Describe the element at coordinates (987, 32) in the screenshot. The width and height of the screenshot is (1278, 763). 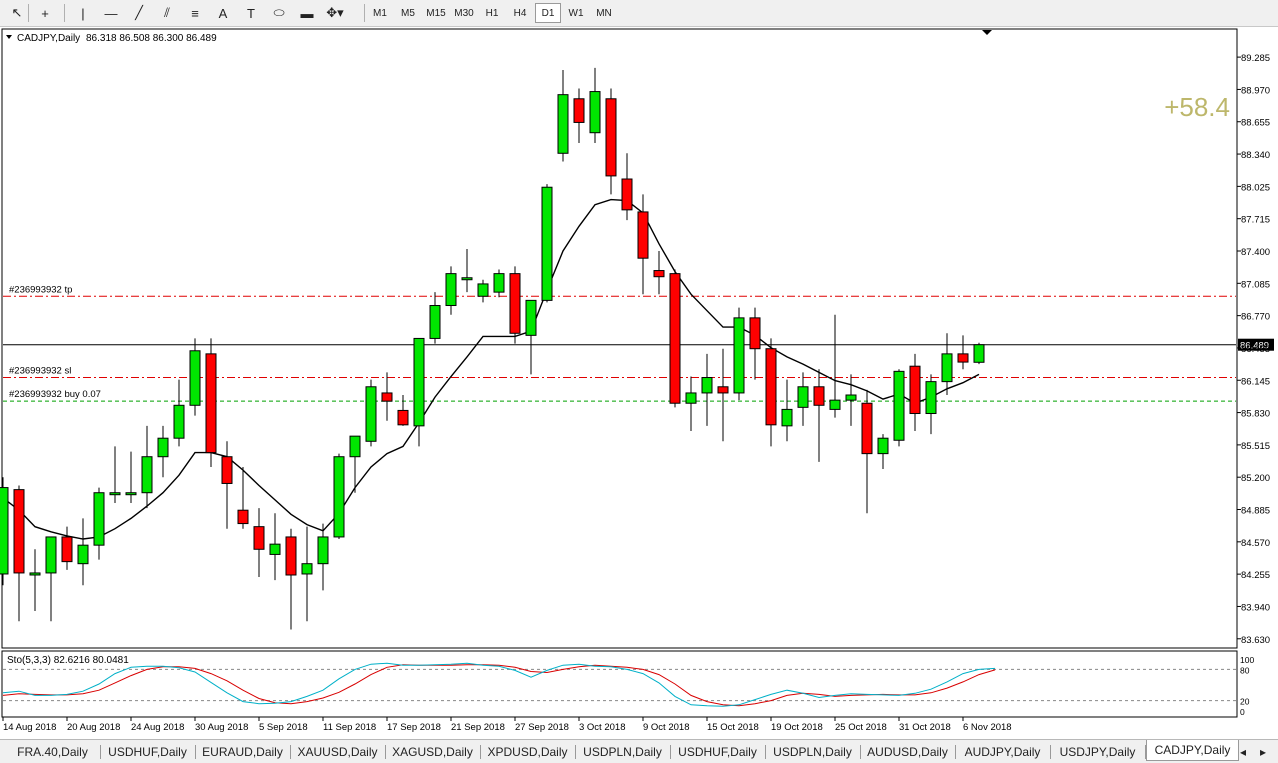
I see `shift-marker-icon` at that location.